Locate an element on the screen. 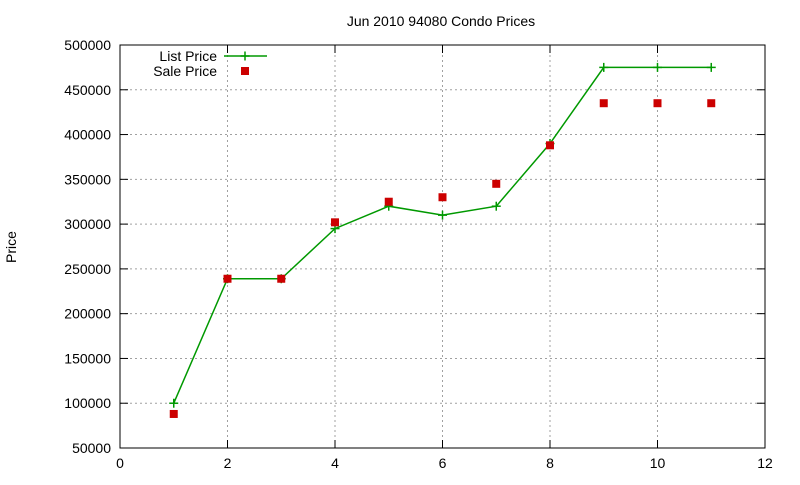  x-tick-label: 0 is located at coordinates (120, 463).